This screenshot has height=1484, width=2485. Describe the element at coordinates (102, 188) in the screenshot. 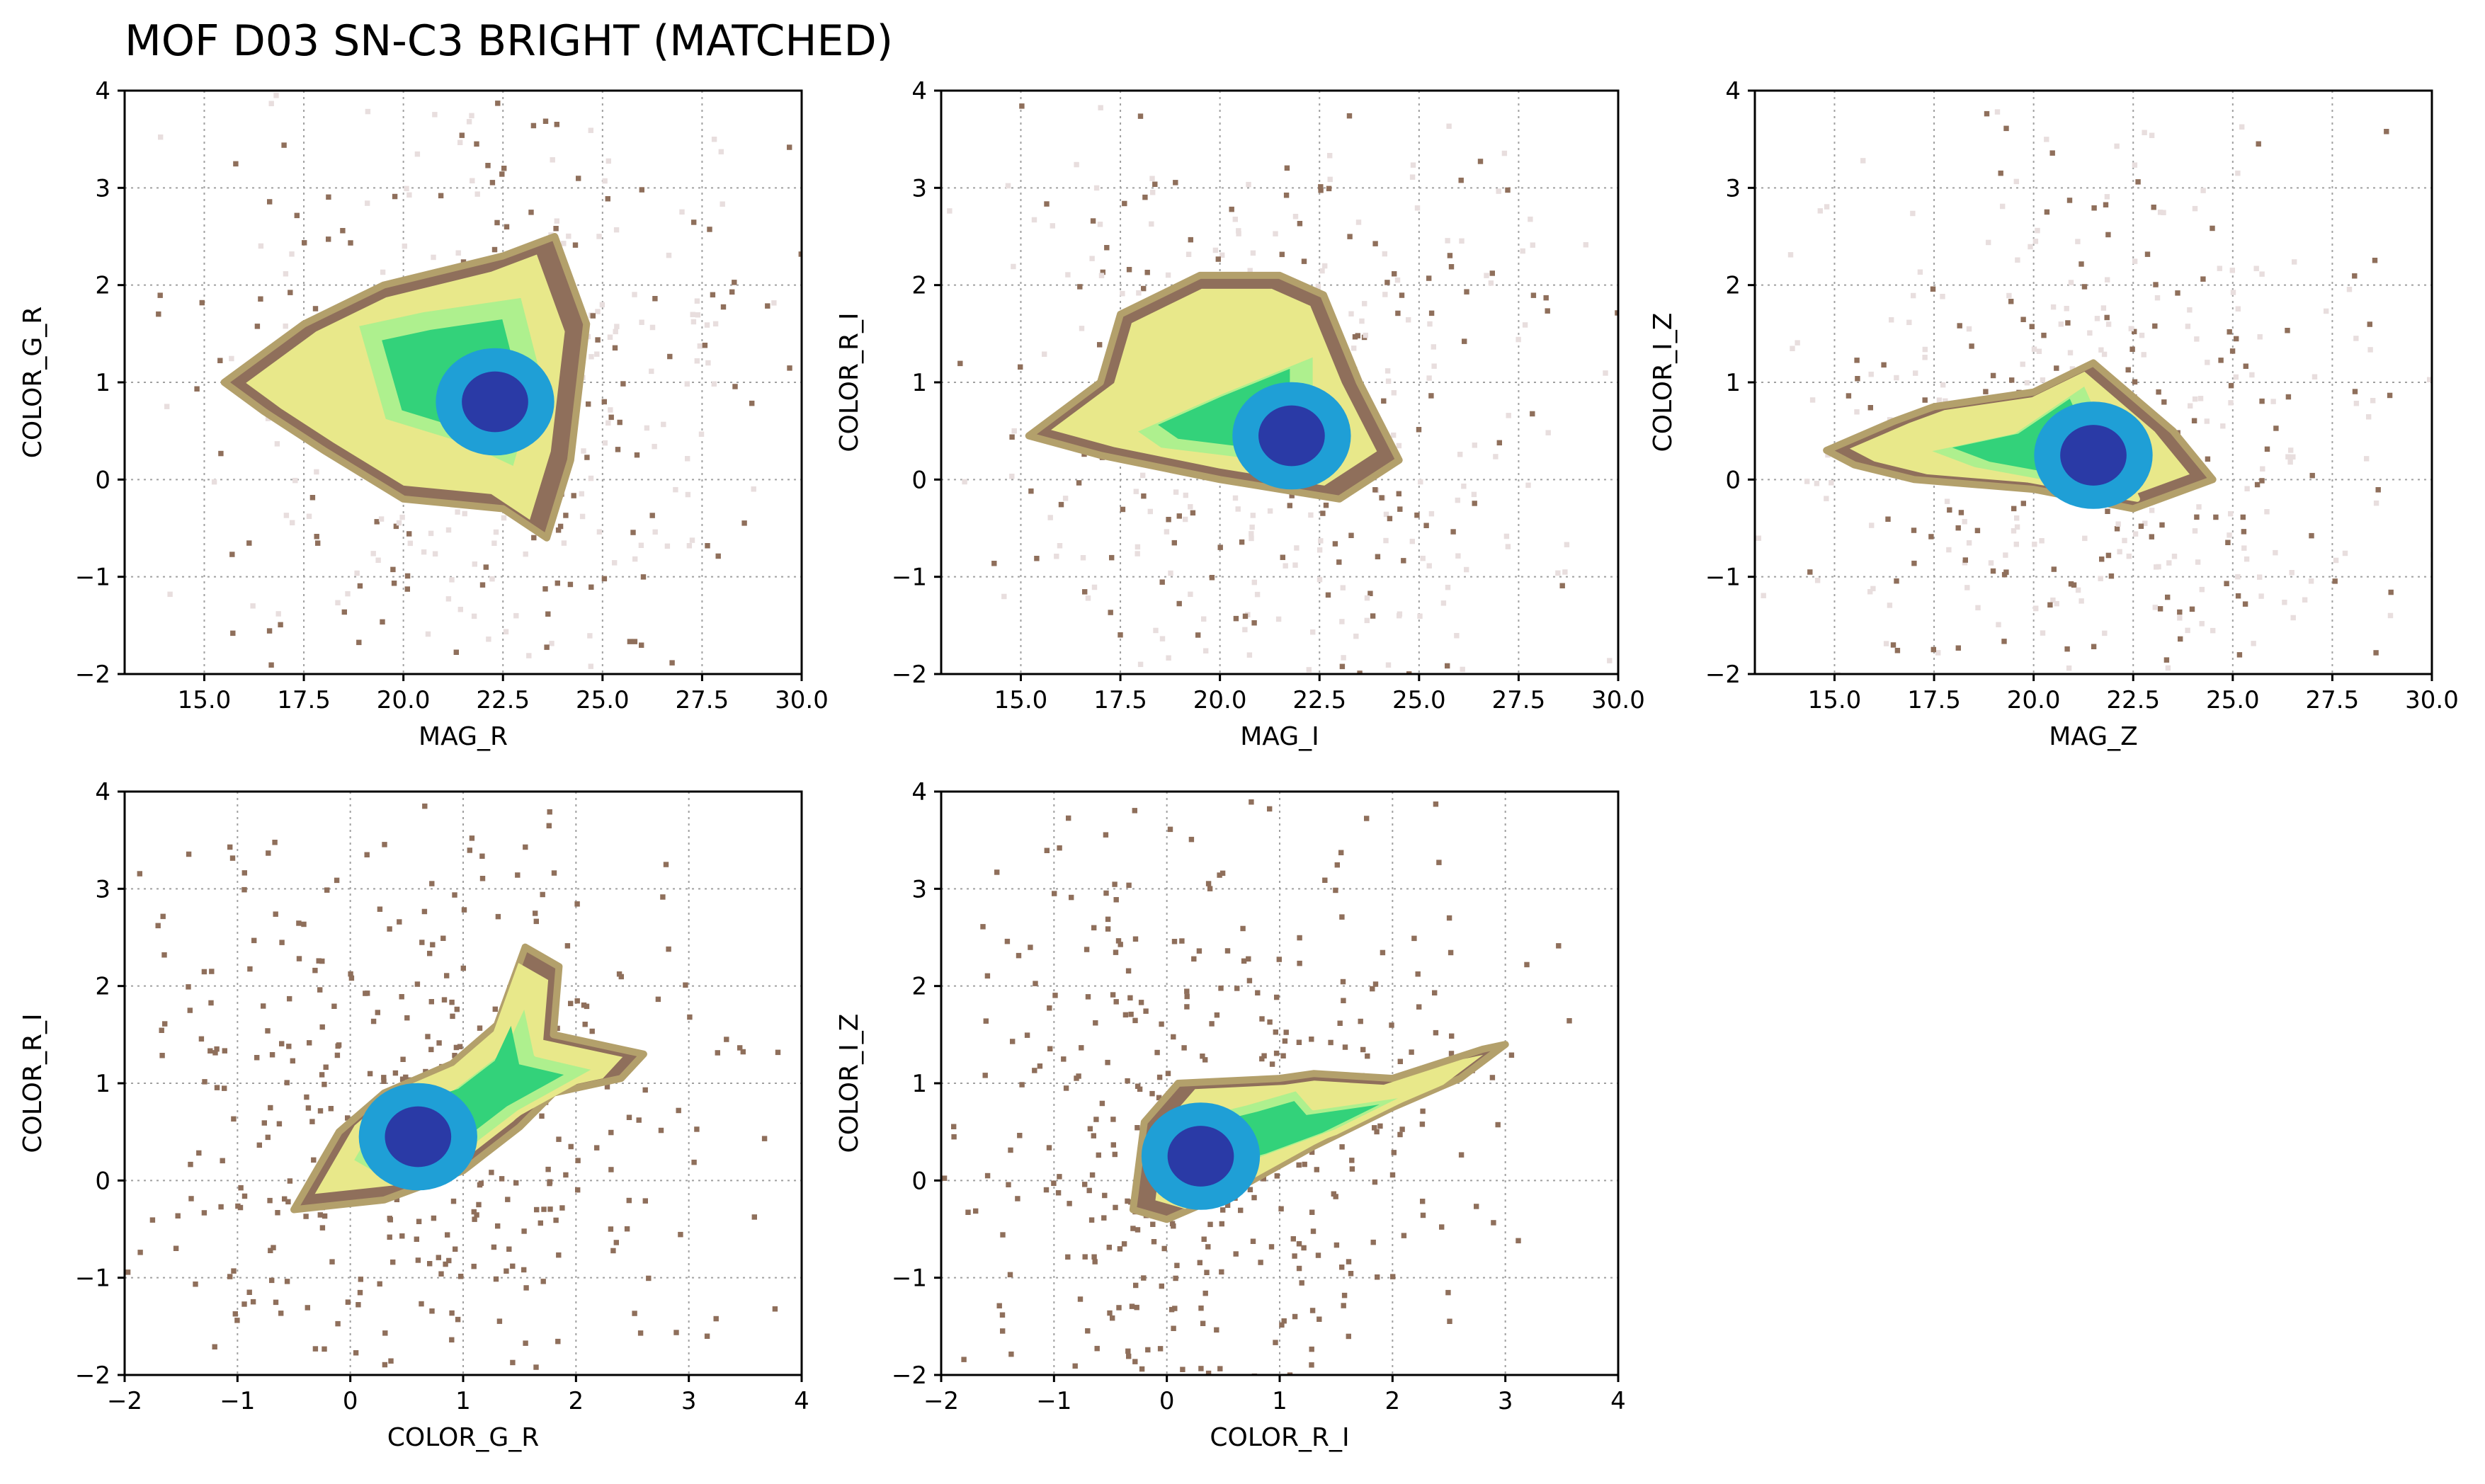

I see `y-tick-label: 3` at that location.